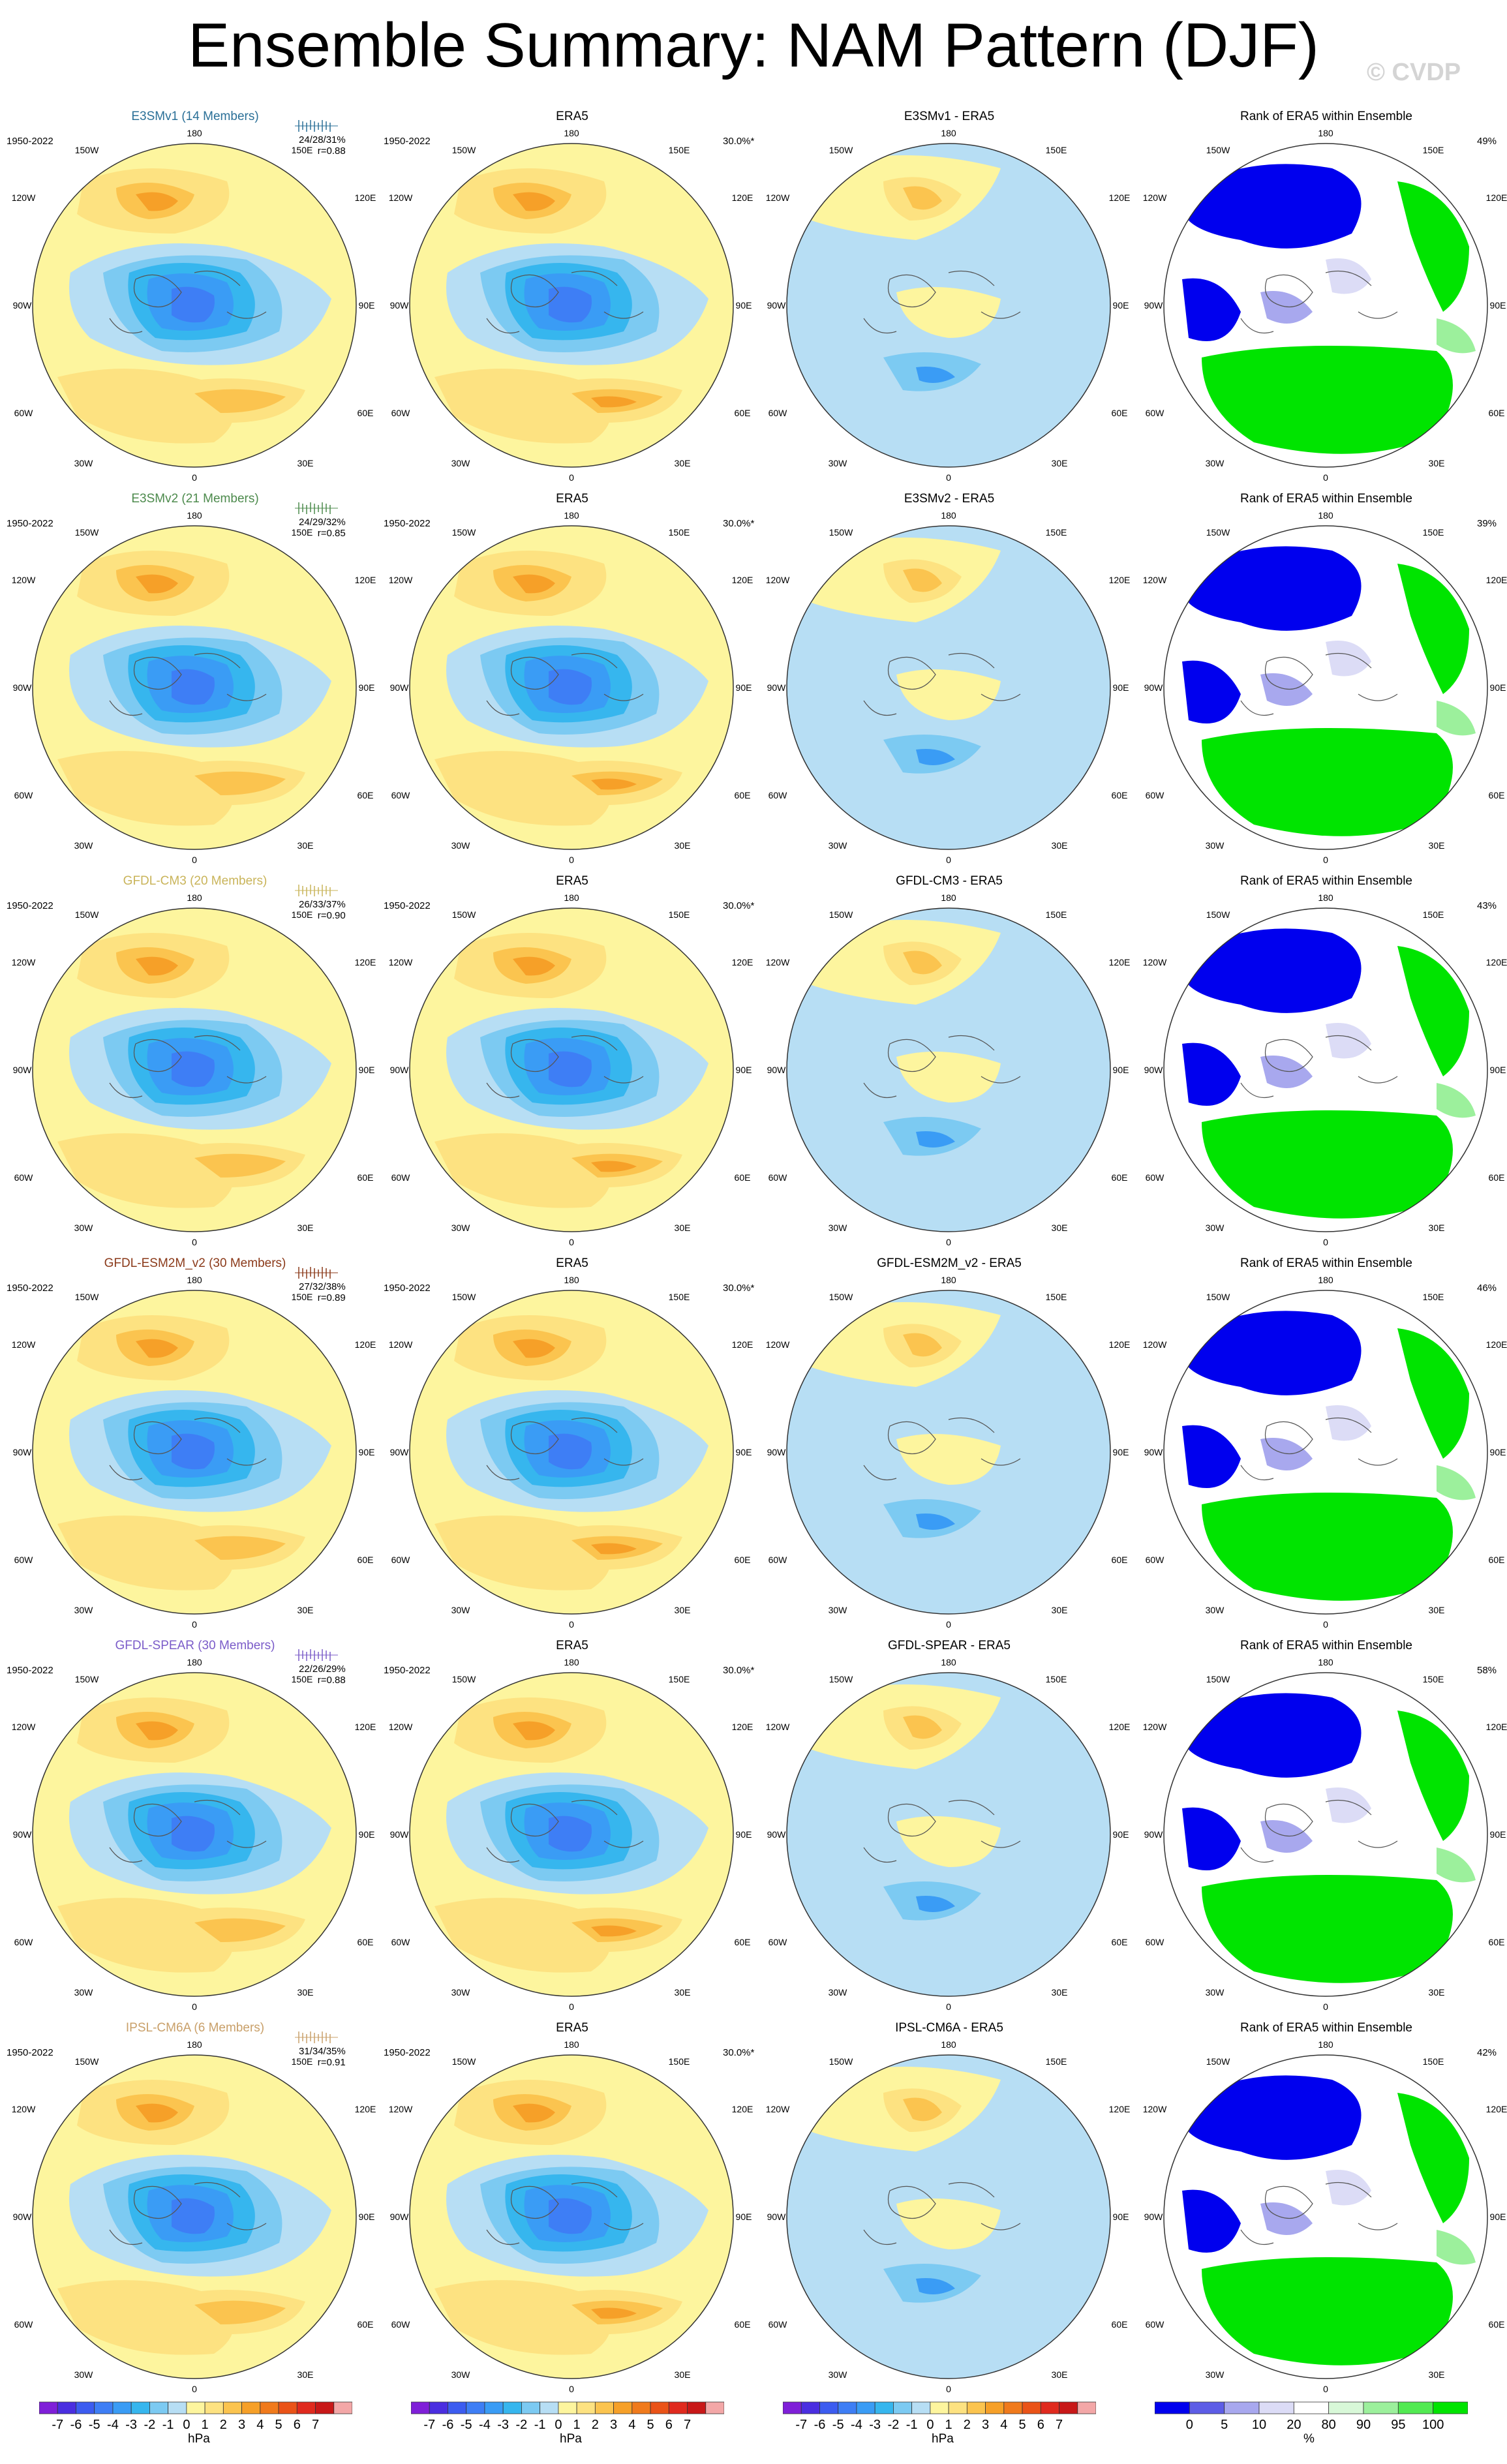 This screenshot has height=2464, width=1507. What do you see at coordinates (567, 2423) in the screenshot?
I see `colorbar-obs: -7 -6 -5 -4 -3 -2 -1 0 1 2 3 4 5 6 7 hPa` at bounding box center [567, 2423].